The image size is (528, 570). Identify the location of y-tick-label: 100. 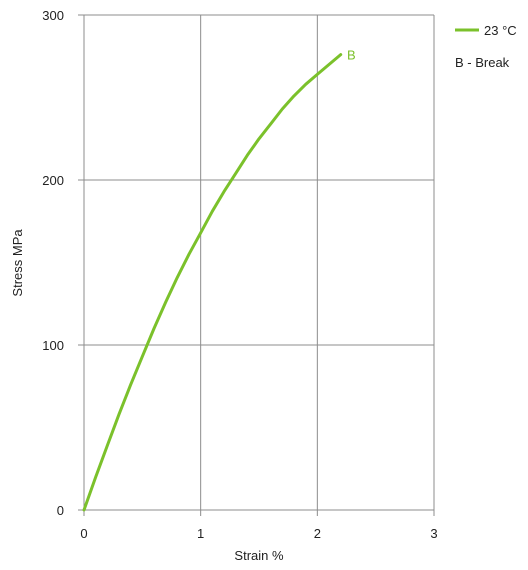
(53, 345).